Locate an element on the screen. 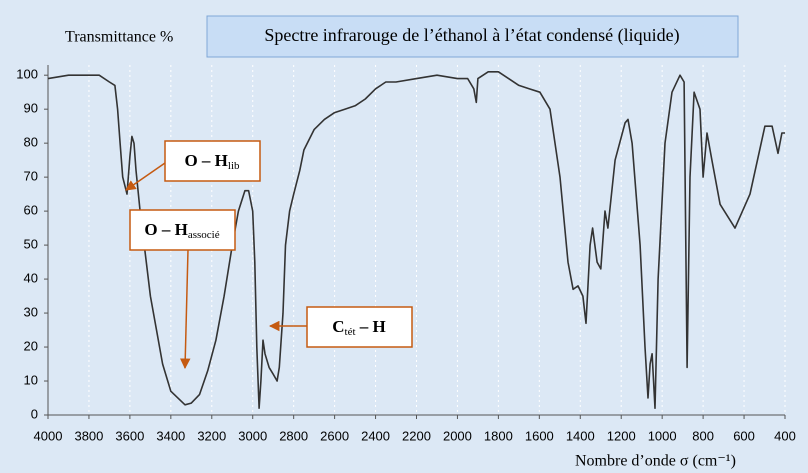 Image resolution: width=808 pixels, height=473 pixels. annotation: O – Hassocié is located at coordinates (182, 289).